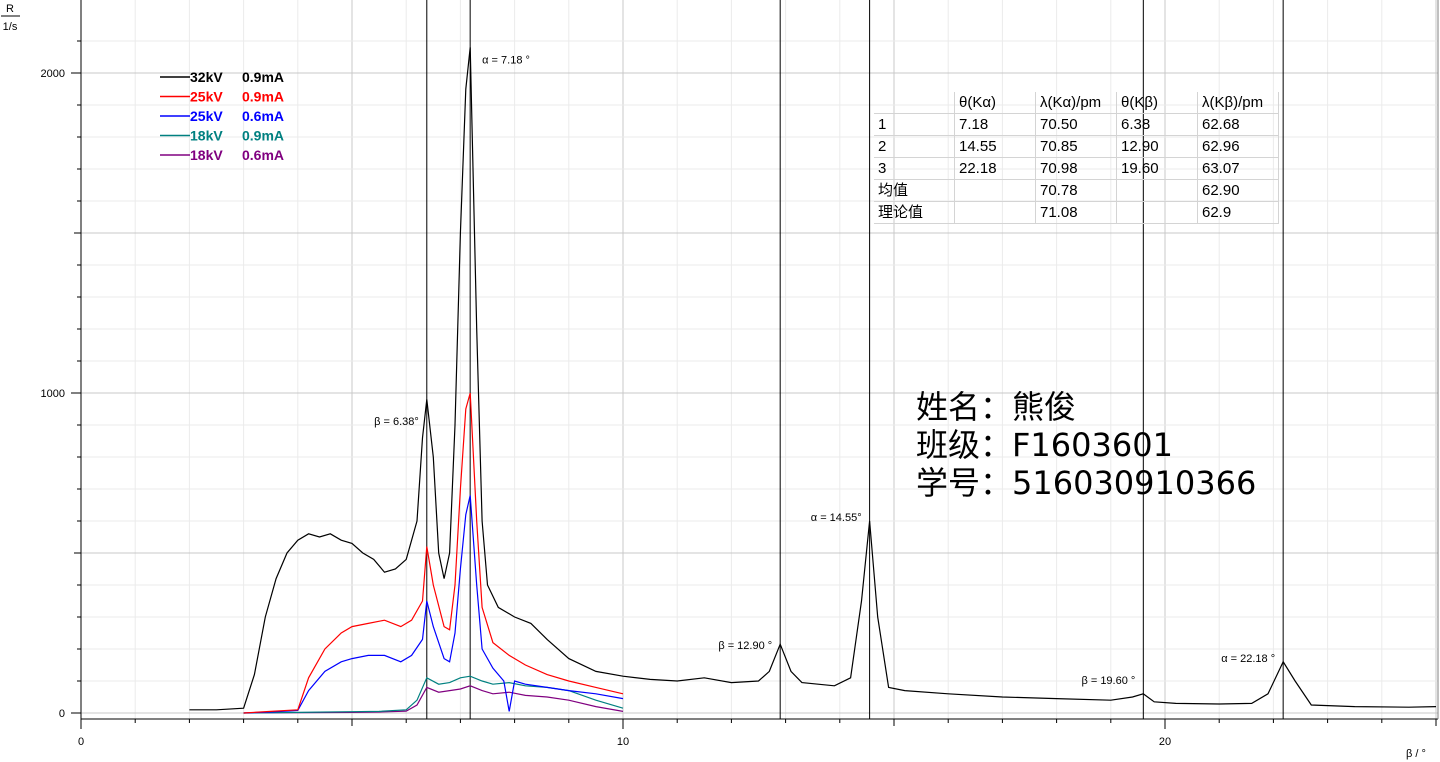  Describe the element at coordinates (914, 190) in the screenshot. I see `table-cell: 均值` at that location.